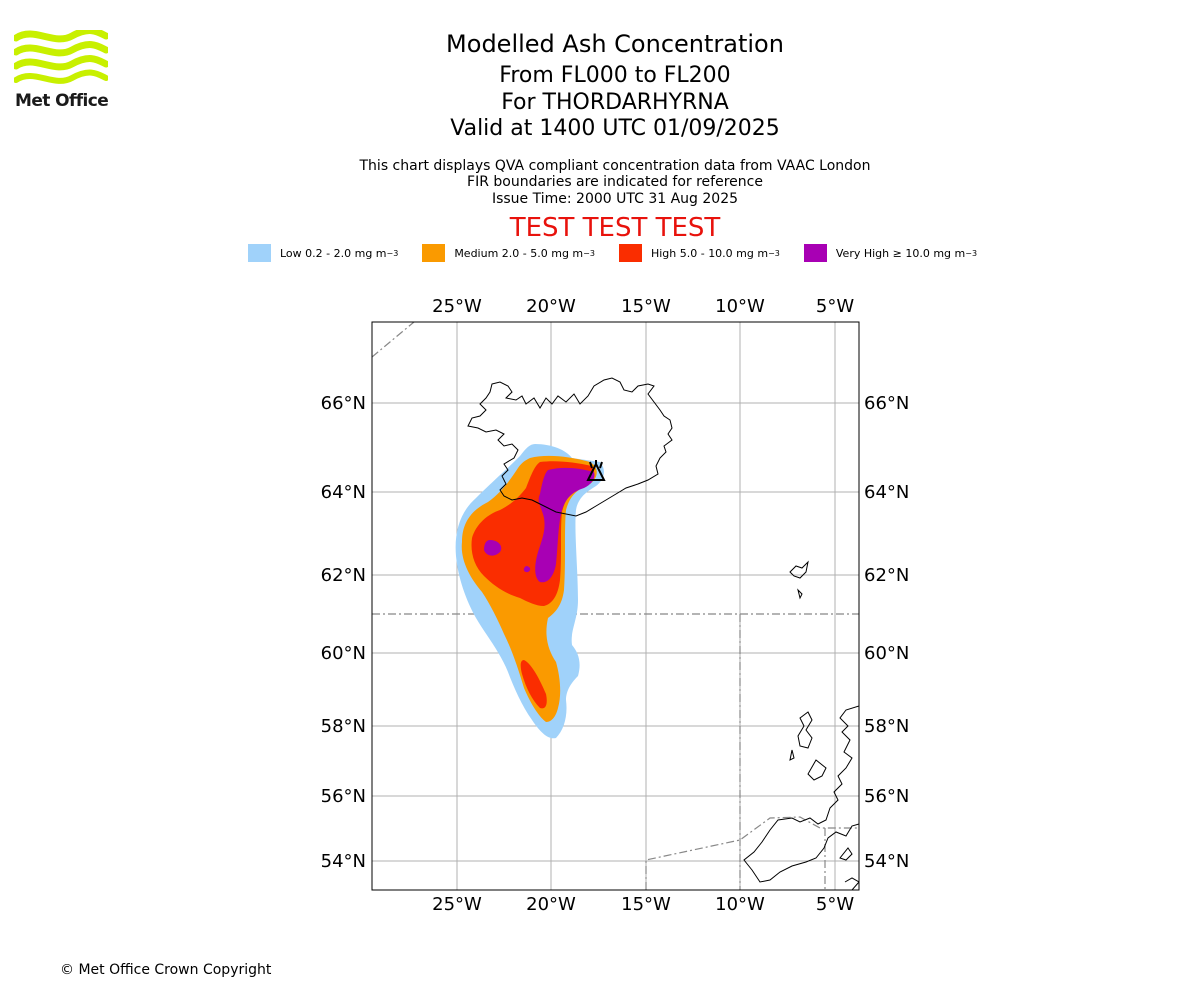 Image resolution: width=1200 pixels, height=1000 pixels. Describe the element at coordinates (886, 653) in the screenshot. I see `lat-label-right: 60°N` at that location.